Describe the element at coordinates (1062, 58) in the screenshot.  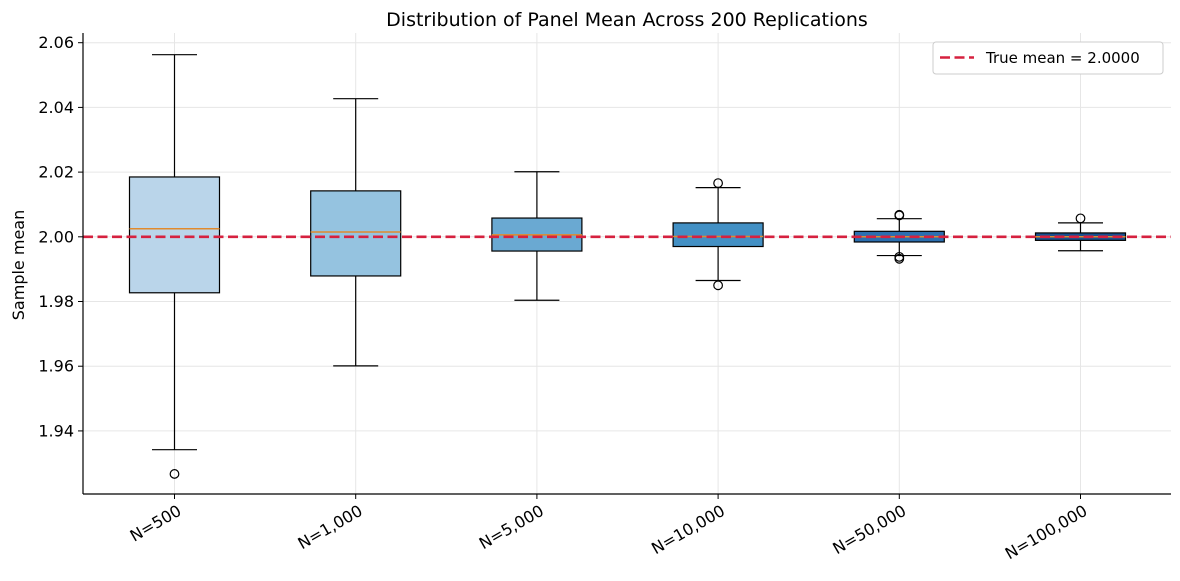
I see `legend-entry: True mean = 2.0000` at that location.